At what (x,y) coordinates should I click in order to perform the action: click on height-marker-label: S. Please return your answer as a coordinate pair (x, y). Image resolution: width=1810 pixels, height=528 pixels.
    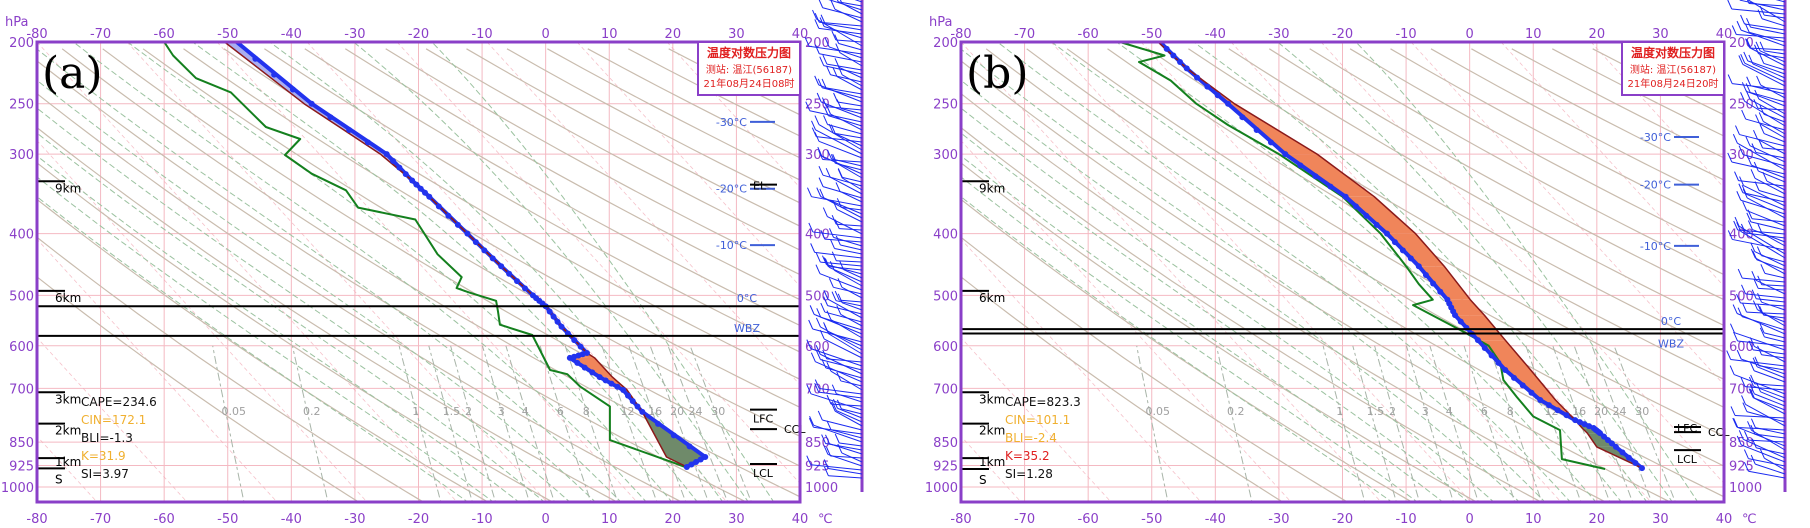
    Looking at the image, I should click on (59, 479).